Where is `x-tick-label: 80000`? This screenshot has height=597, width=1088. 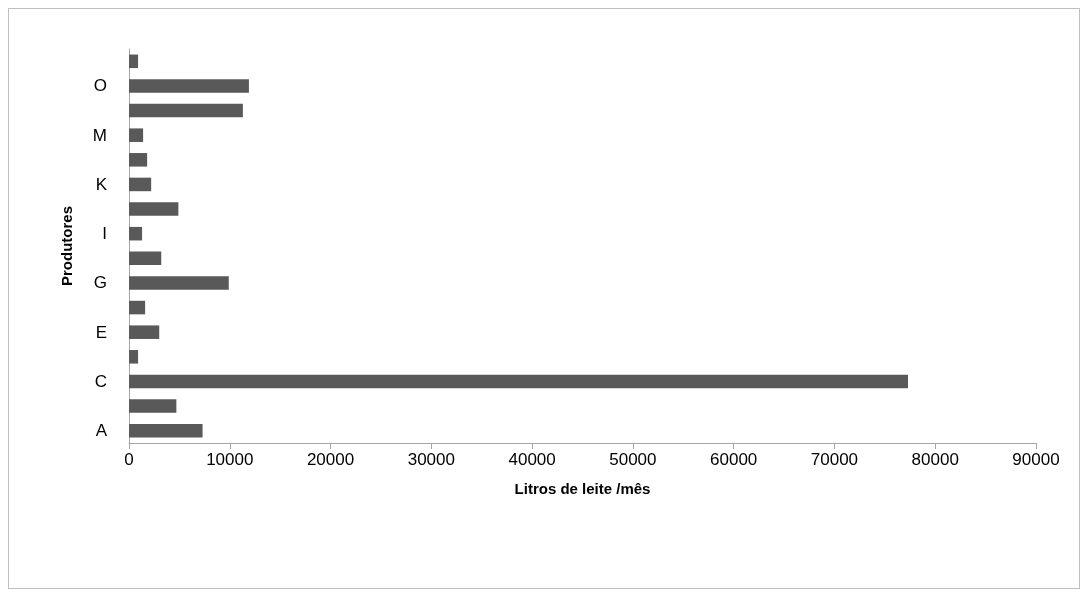
x-tick-label: 80000 is located at coordinates (935, 459).